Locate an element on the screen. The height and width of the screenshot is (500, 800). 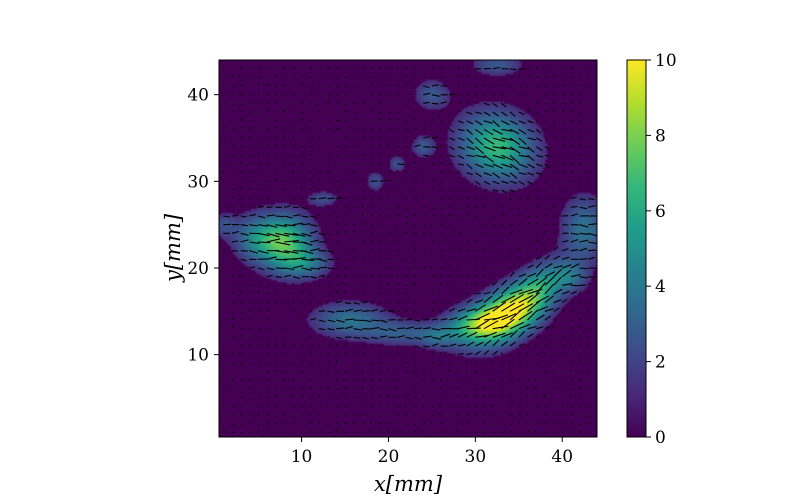
colorbar-tick-label: 0 is located at coordinates (660, 438).